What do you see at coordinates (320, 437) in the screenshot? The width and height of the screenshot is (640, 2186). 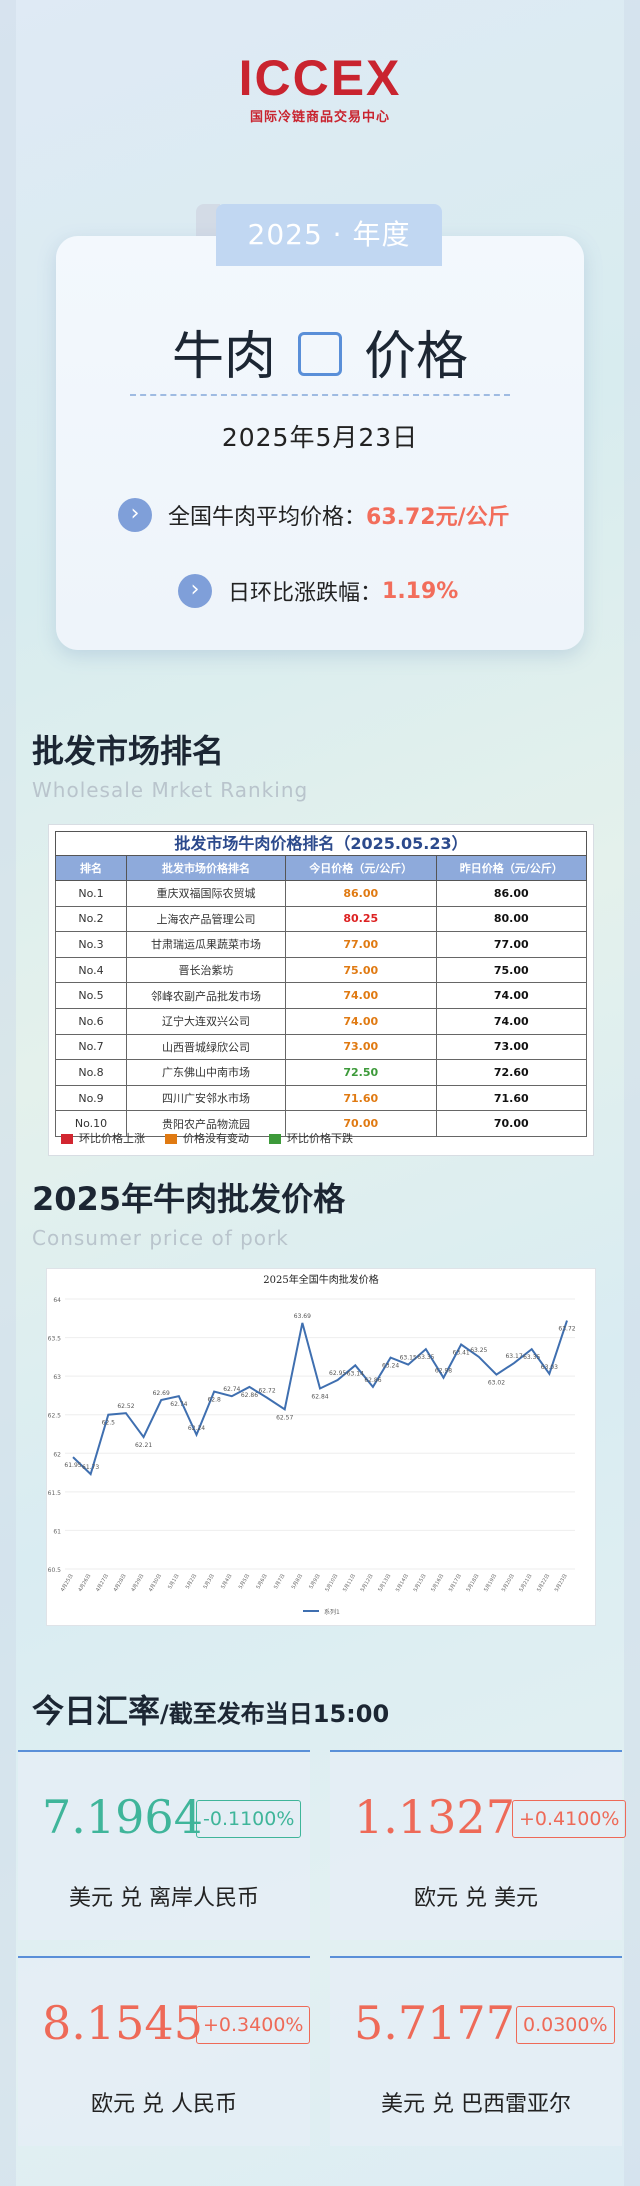 I see `report-date: 2025年5月23日` at bounding box center [320, 437].